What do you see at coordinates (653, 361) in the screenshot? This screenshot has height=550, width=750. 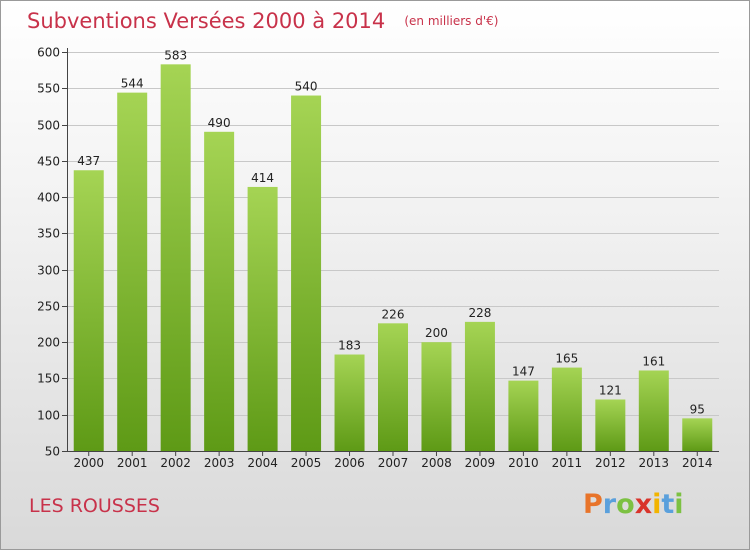 I see `data-label: 161` at bounding box center [653, 361].